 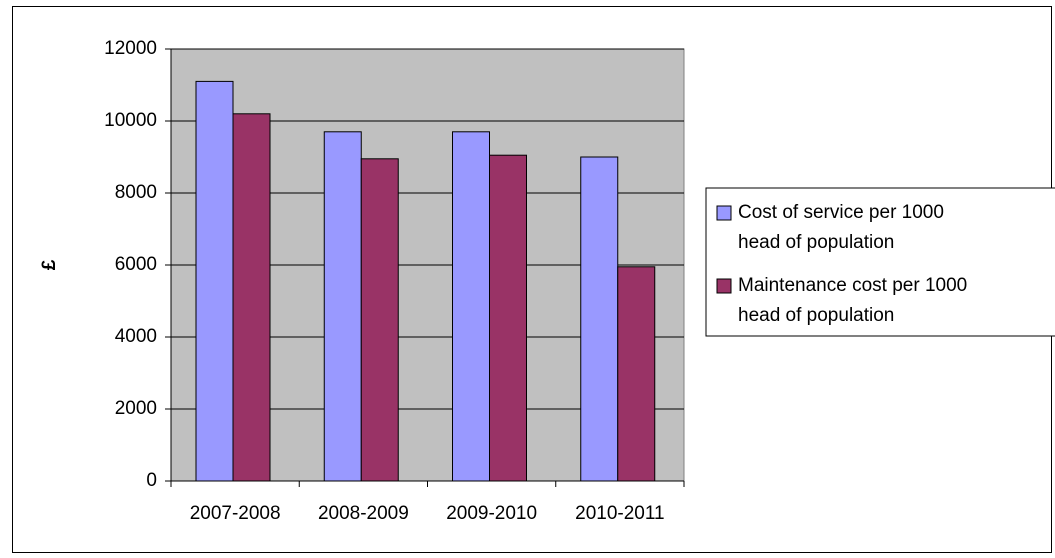 I want to click on y-tick-label: 6000, so click(x=136, y=264).